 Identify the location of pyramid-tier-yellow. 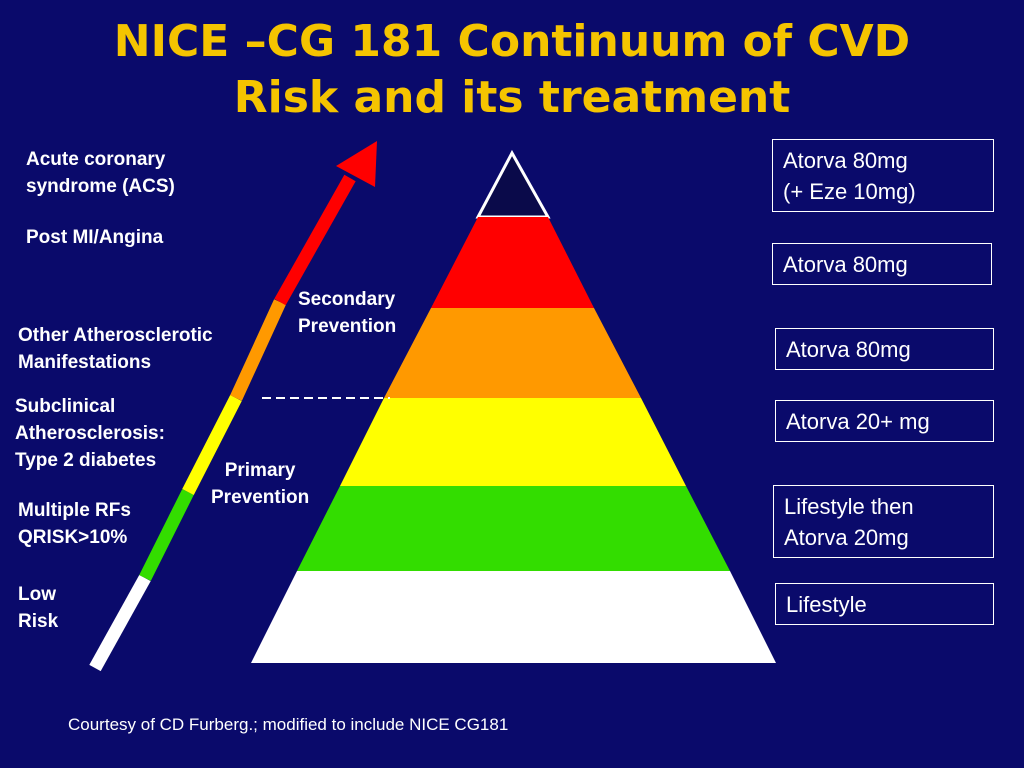
(513, 442).